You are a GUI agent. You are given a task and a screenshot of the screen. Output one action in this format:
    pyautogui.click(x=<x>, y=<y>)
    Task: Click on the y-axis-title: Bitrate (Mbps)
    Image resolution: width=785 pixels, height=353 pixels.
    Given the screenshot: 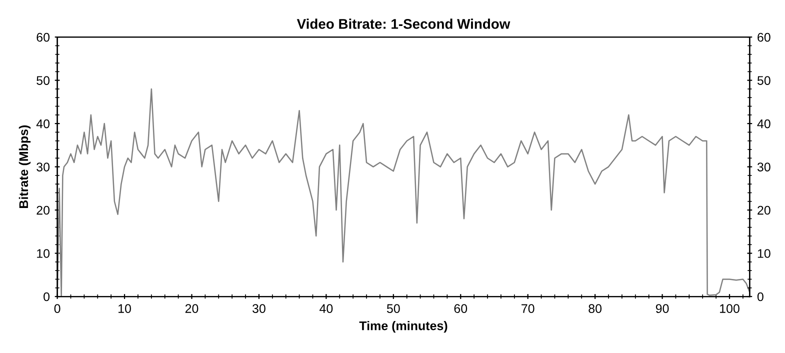 What is the action you would take?
    pyautogui.click(x=24, y=166)
    